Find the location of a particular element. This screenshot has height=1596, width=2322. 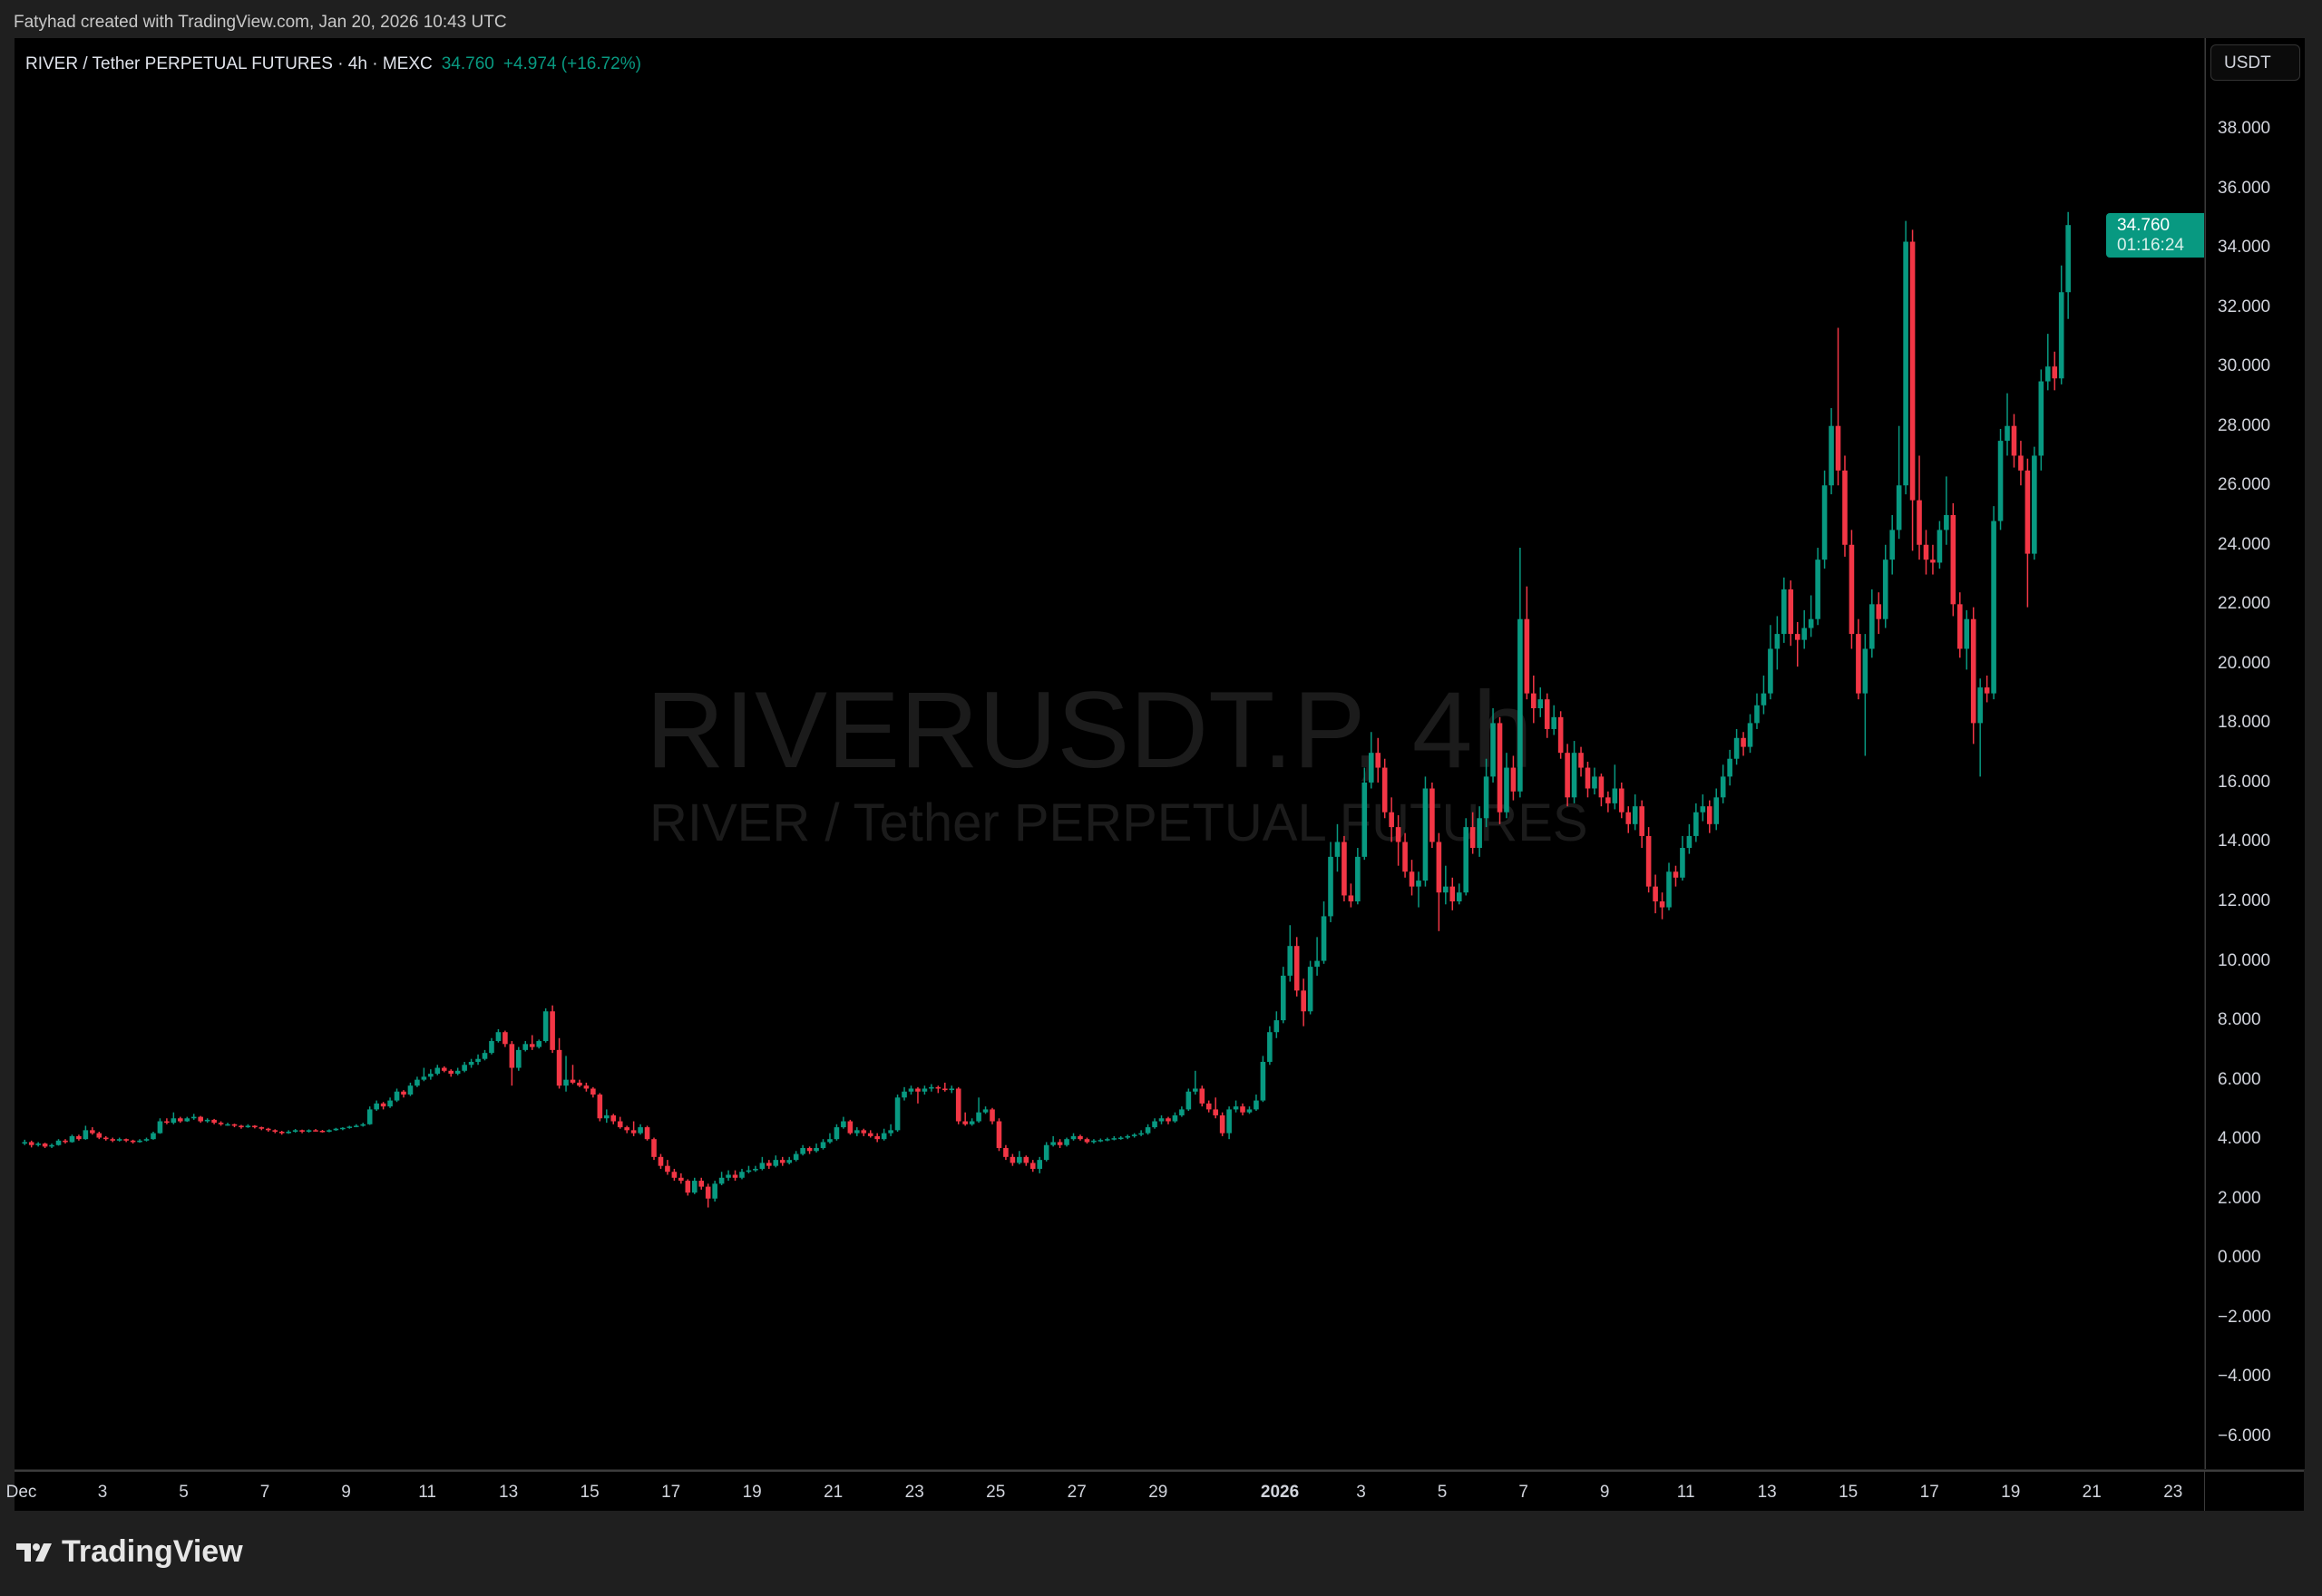

legend-change: +4.974 (+16.72%) is located at coordinates (572, 63).